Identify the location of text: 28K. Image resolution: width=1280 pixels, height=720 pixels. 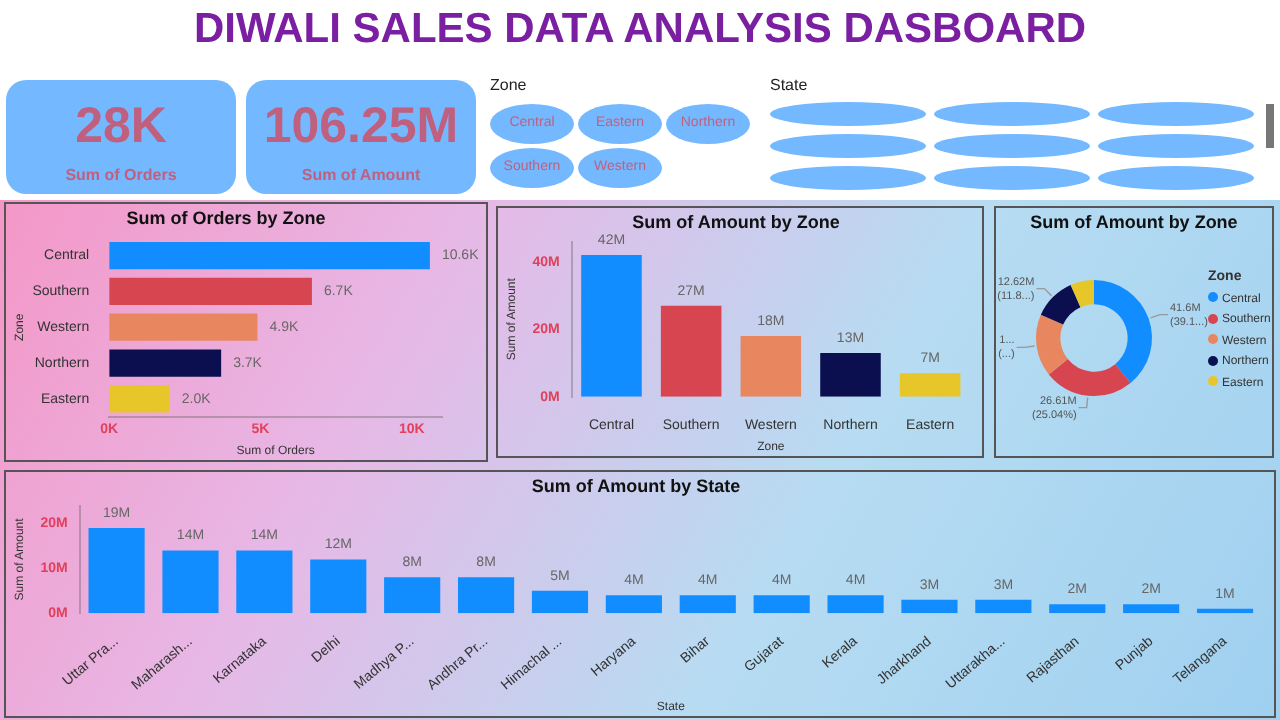
(121, 127).